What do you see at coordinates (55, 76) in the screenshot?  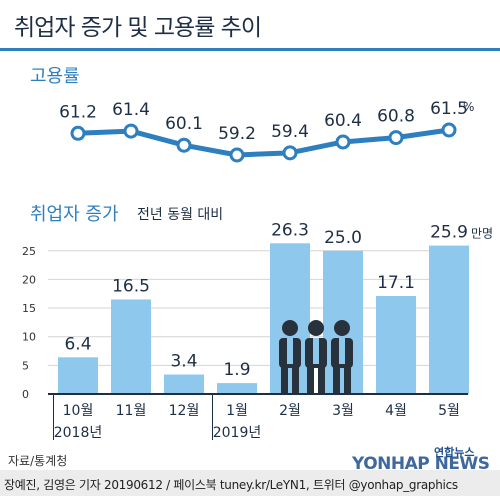 I see `line-chart-title: 고용률` at bounding box center [55, 76].